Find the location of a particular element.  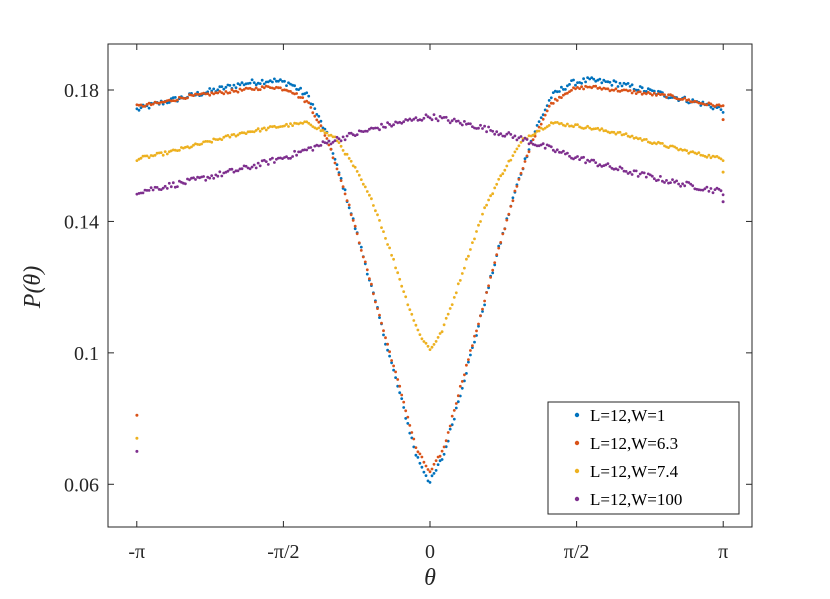

y-tick-label: 0.14 is located at coordinates (81, 222).